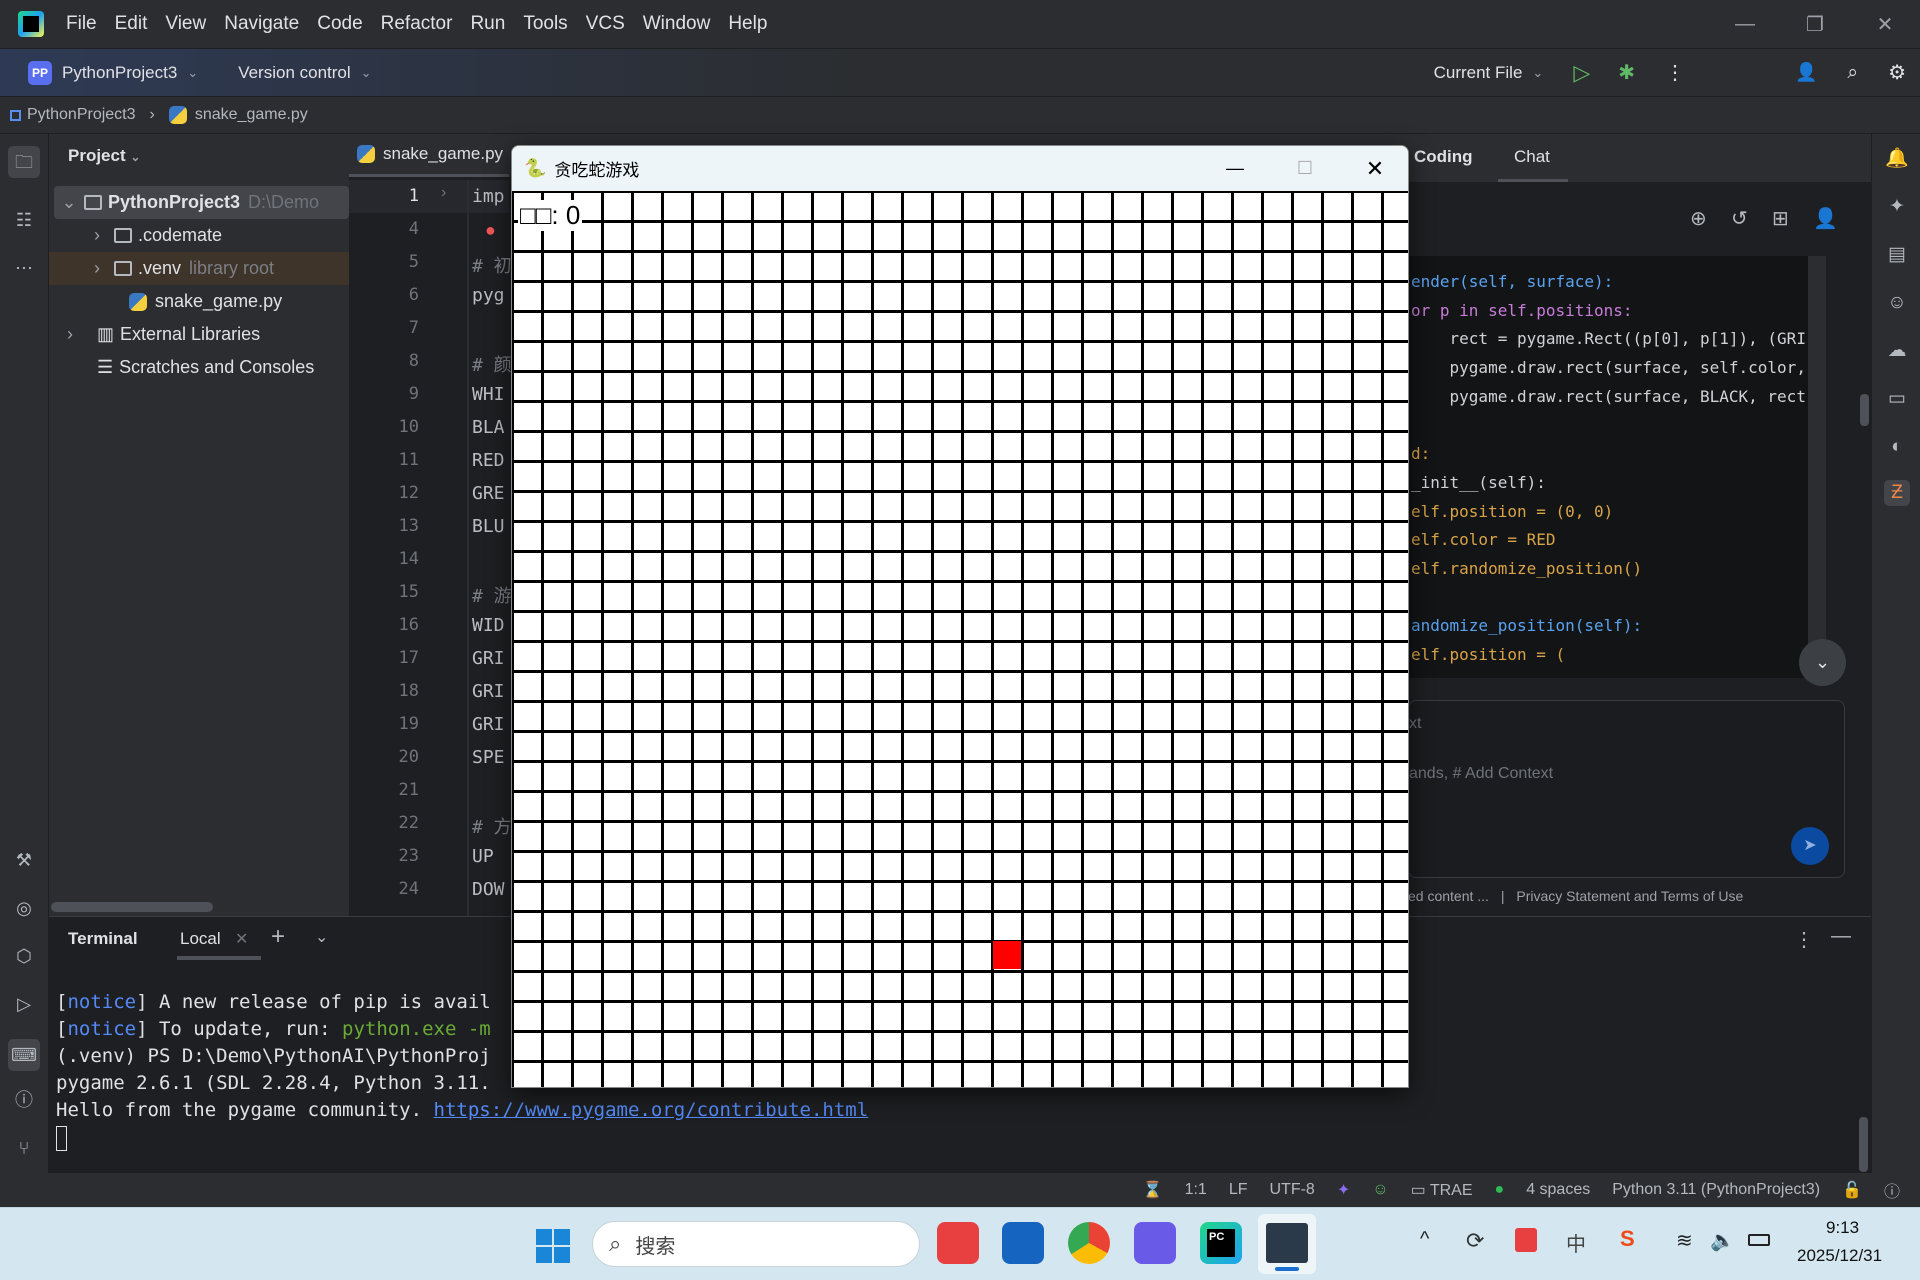  What do you see at coordinates (242, 939) in the screenshot?
I see `close-tab-icon: ✕` at bounding box center [242, 939].